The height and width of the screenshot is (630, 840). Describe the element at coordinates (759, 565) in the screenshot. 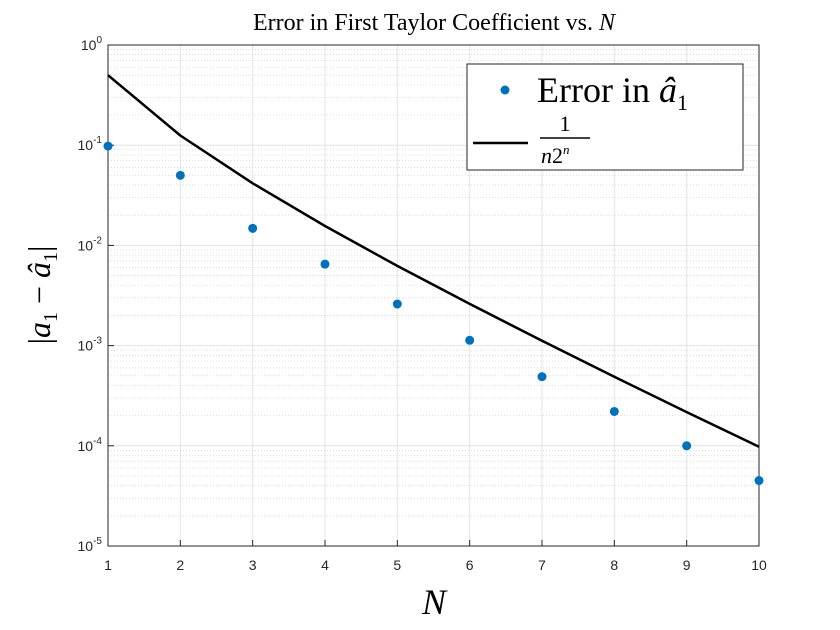

I see `x-tick-label: 10` at that location.